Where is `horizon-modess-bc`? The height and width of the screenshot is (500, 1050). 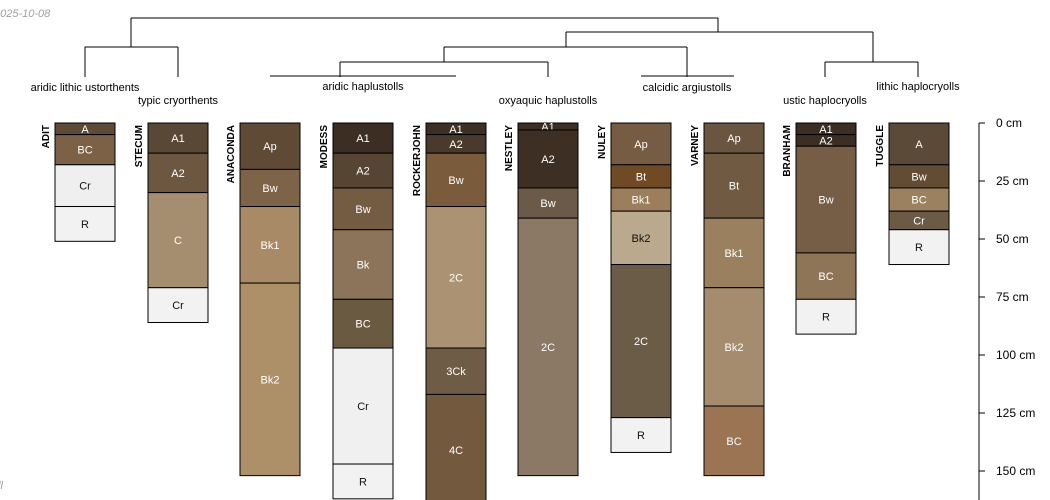
horizon-modess-bc is located at coordinates (363, 323).